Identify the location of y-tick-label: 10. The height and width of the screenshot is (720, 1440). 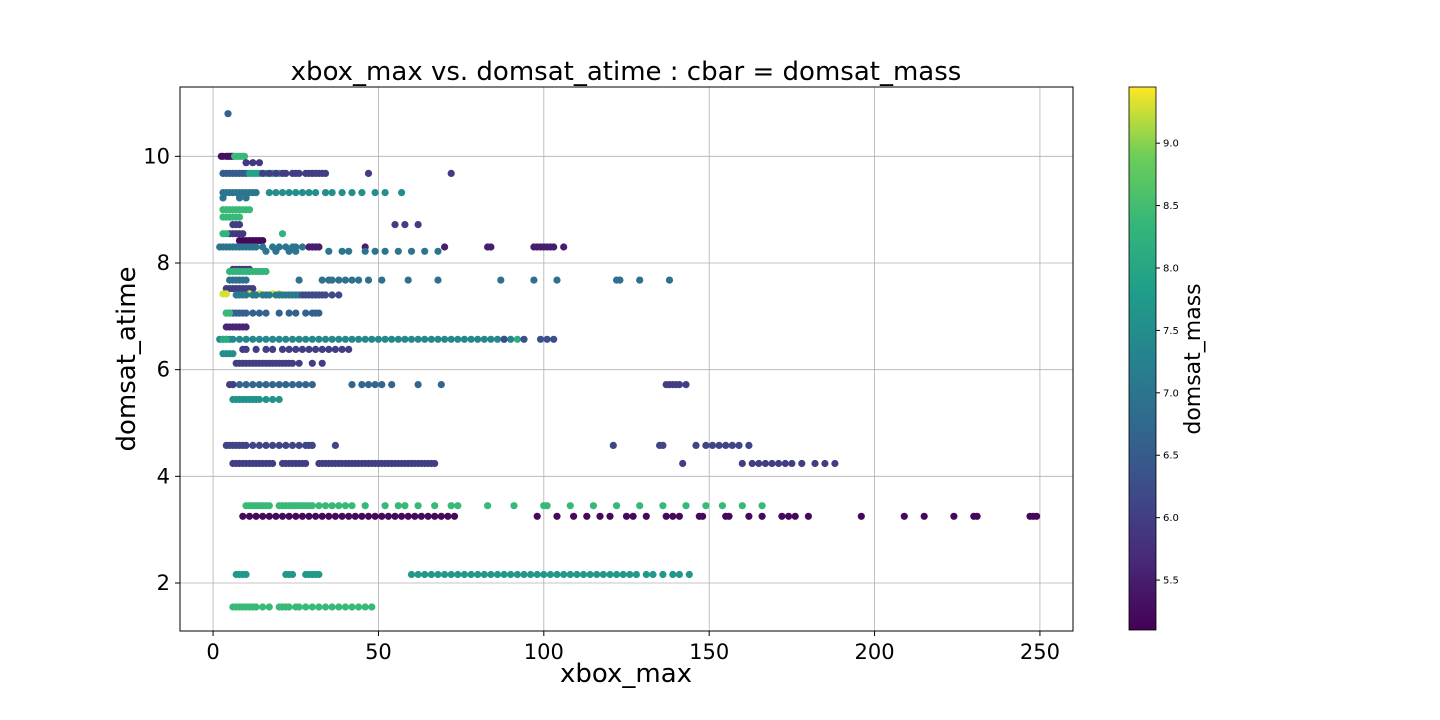
(156, 156).